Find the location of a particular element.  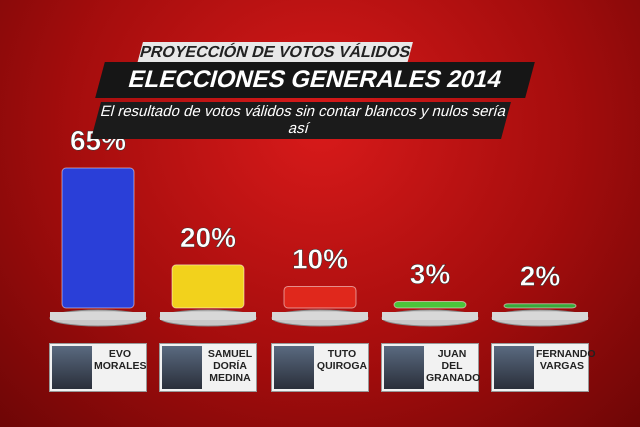

value-label: 20% is located at coordinates (208, 237).